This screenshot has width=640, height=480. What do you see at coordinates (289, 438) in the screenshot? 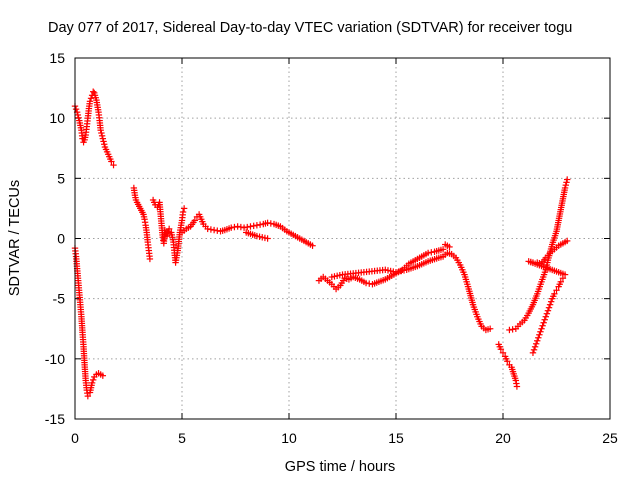
I see `x-tick-label: 10` at bounding box center [289, 438].